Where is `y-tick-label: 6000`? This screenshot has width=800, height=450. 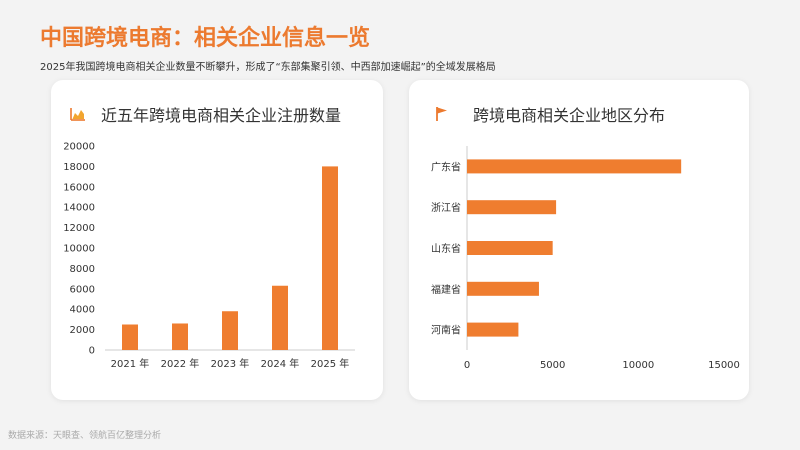 y-tick-label: 6000 is located at coordinates (82, 289).